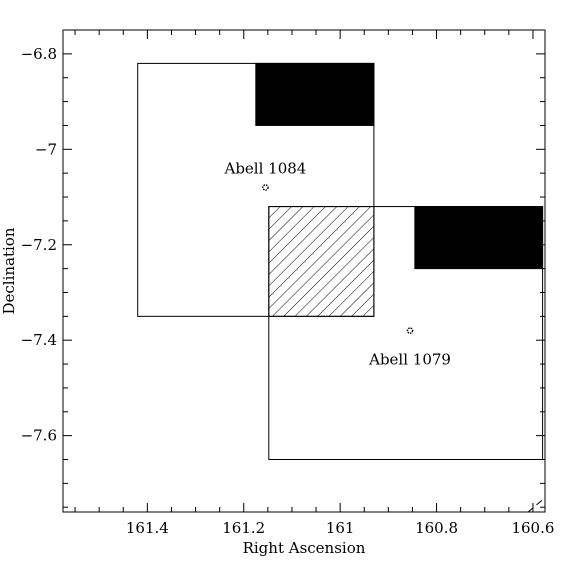 Image resolution: width=574 pixels, height=574 pixels. I want to click on x-tick-label: 161, so click(340, 528).